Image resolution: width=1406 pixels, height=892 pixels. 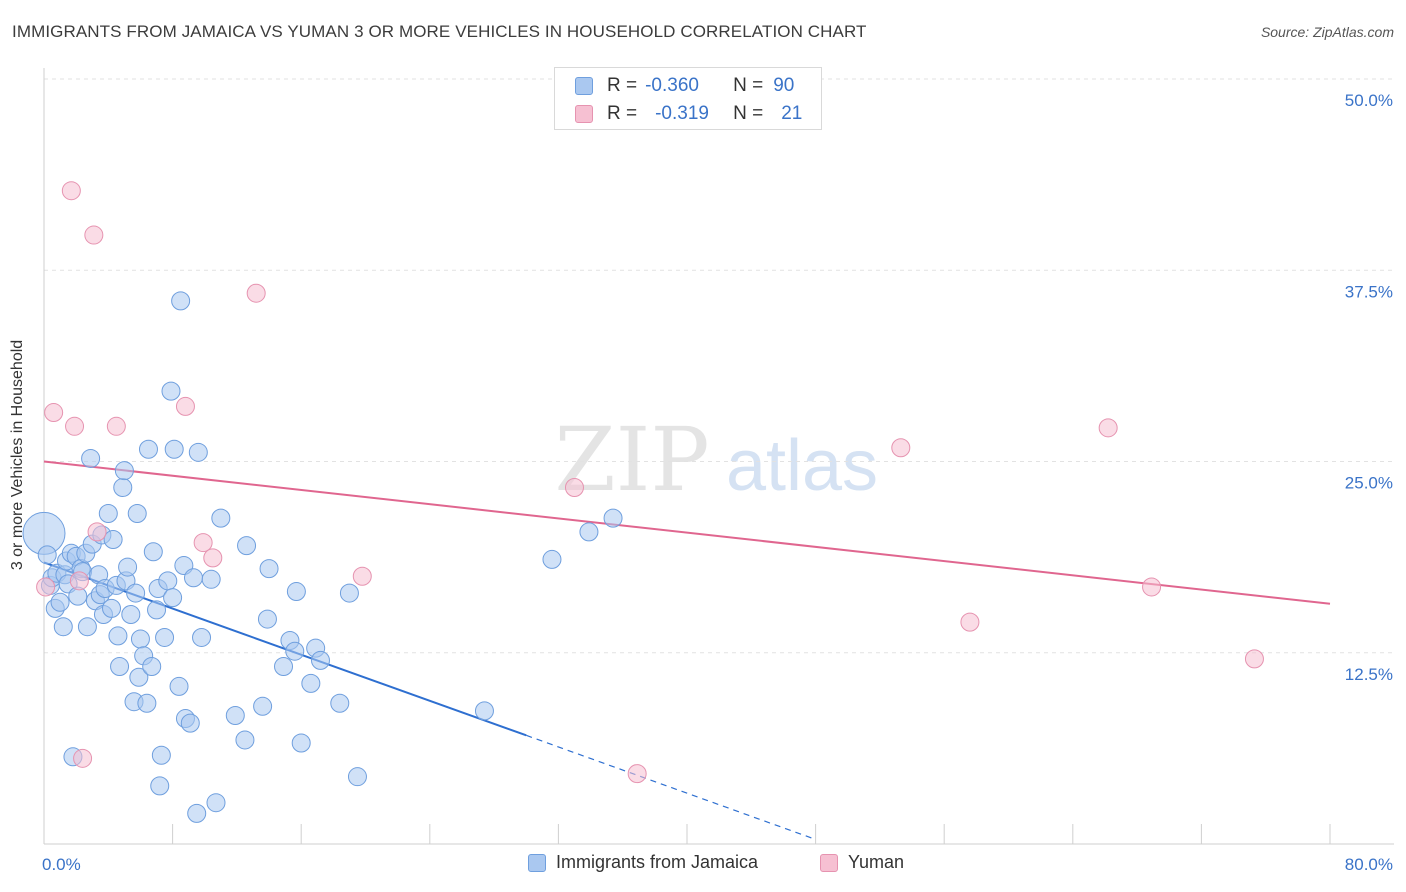 I want to click on trend-line-jamaica, so click(x=285, y=649).